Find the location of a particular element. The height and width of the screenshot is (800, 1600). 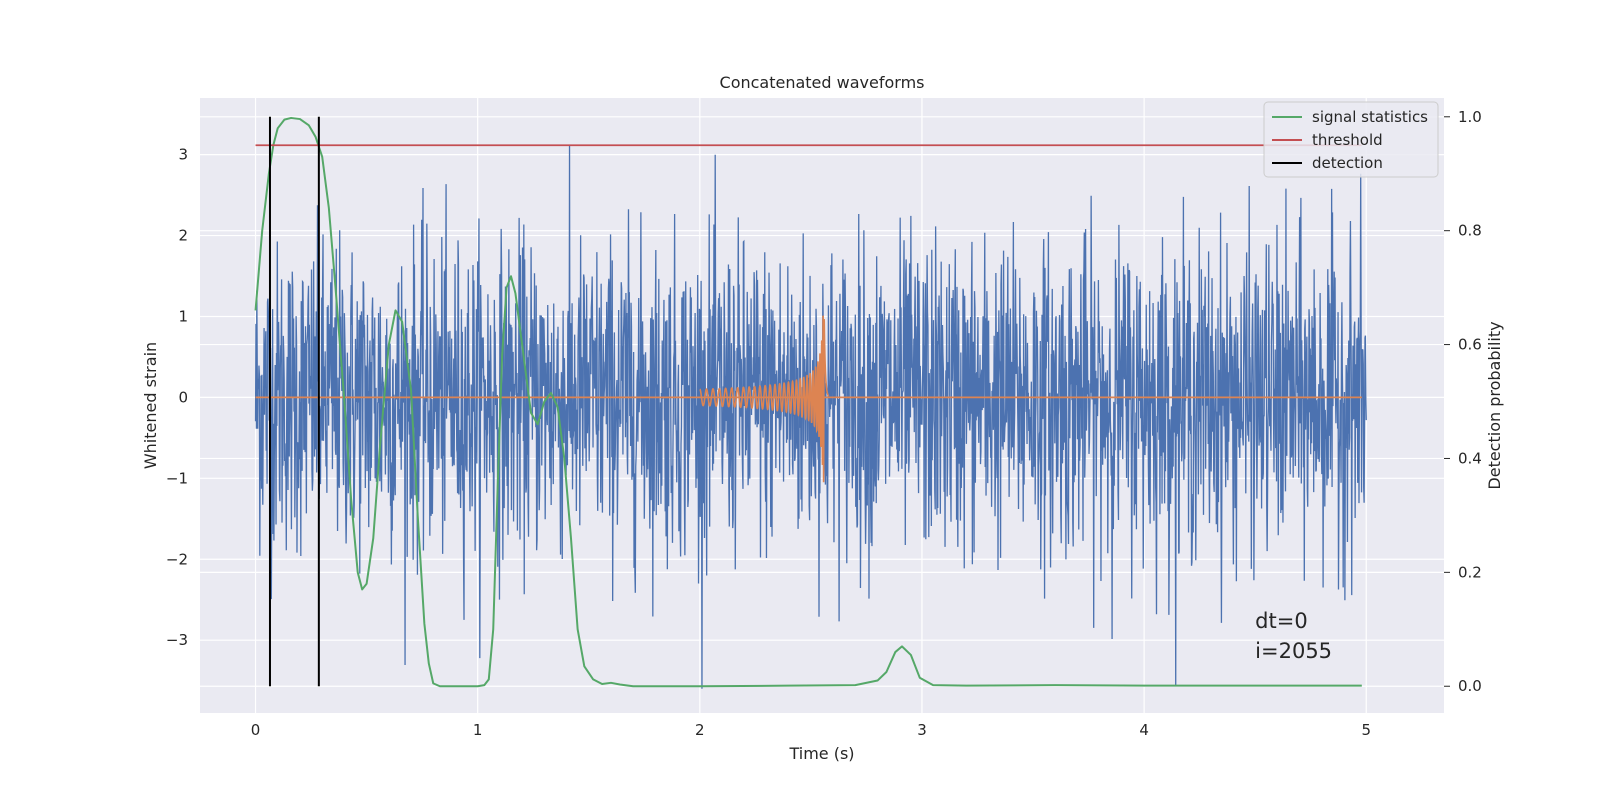

y-tick-label-left: −2 is located at coordinates (177, 559).